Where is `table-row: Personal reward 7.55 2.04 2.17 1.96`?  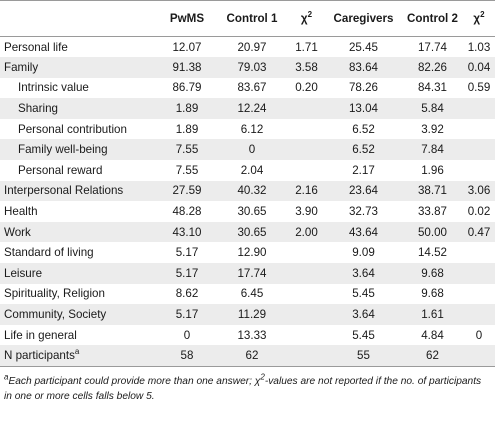 table-row: Personal reward 7.55 2.04 2.17 1.96 is located at coordinates (247, 170).